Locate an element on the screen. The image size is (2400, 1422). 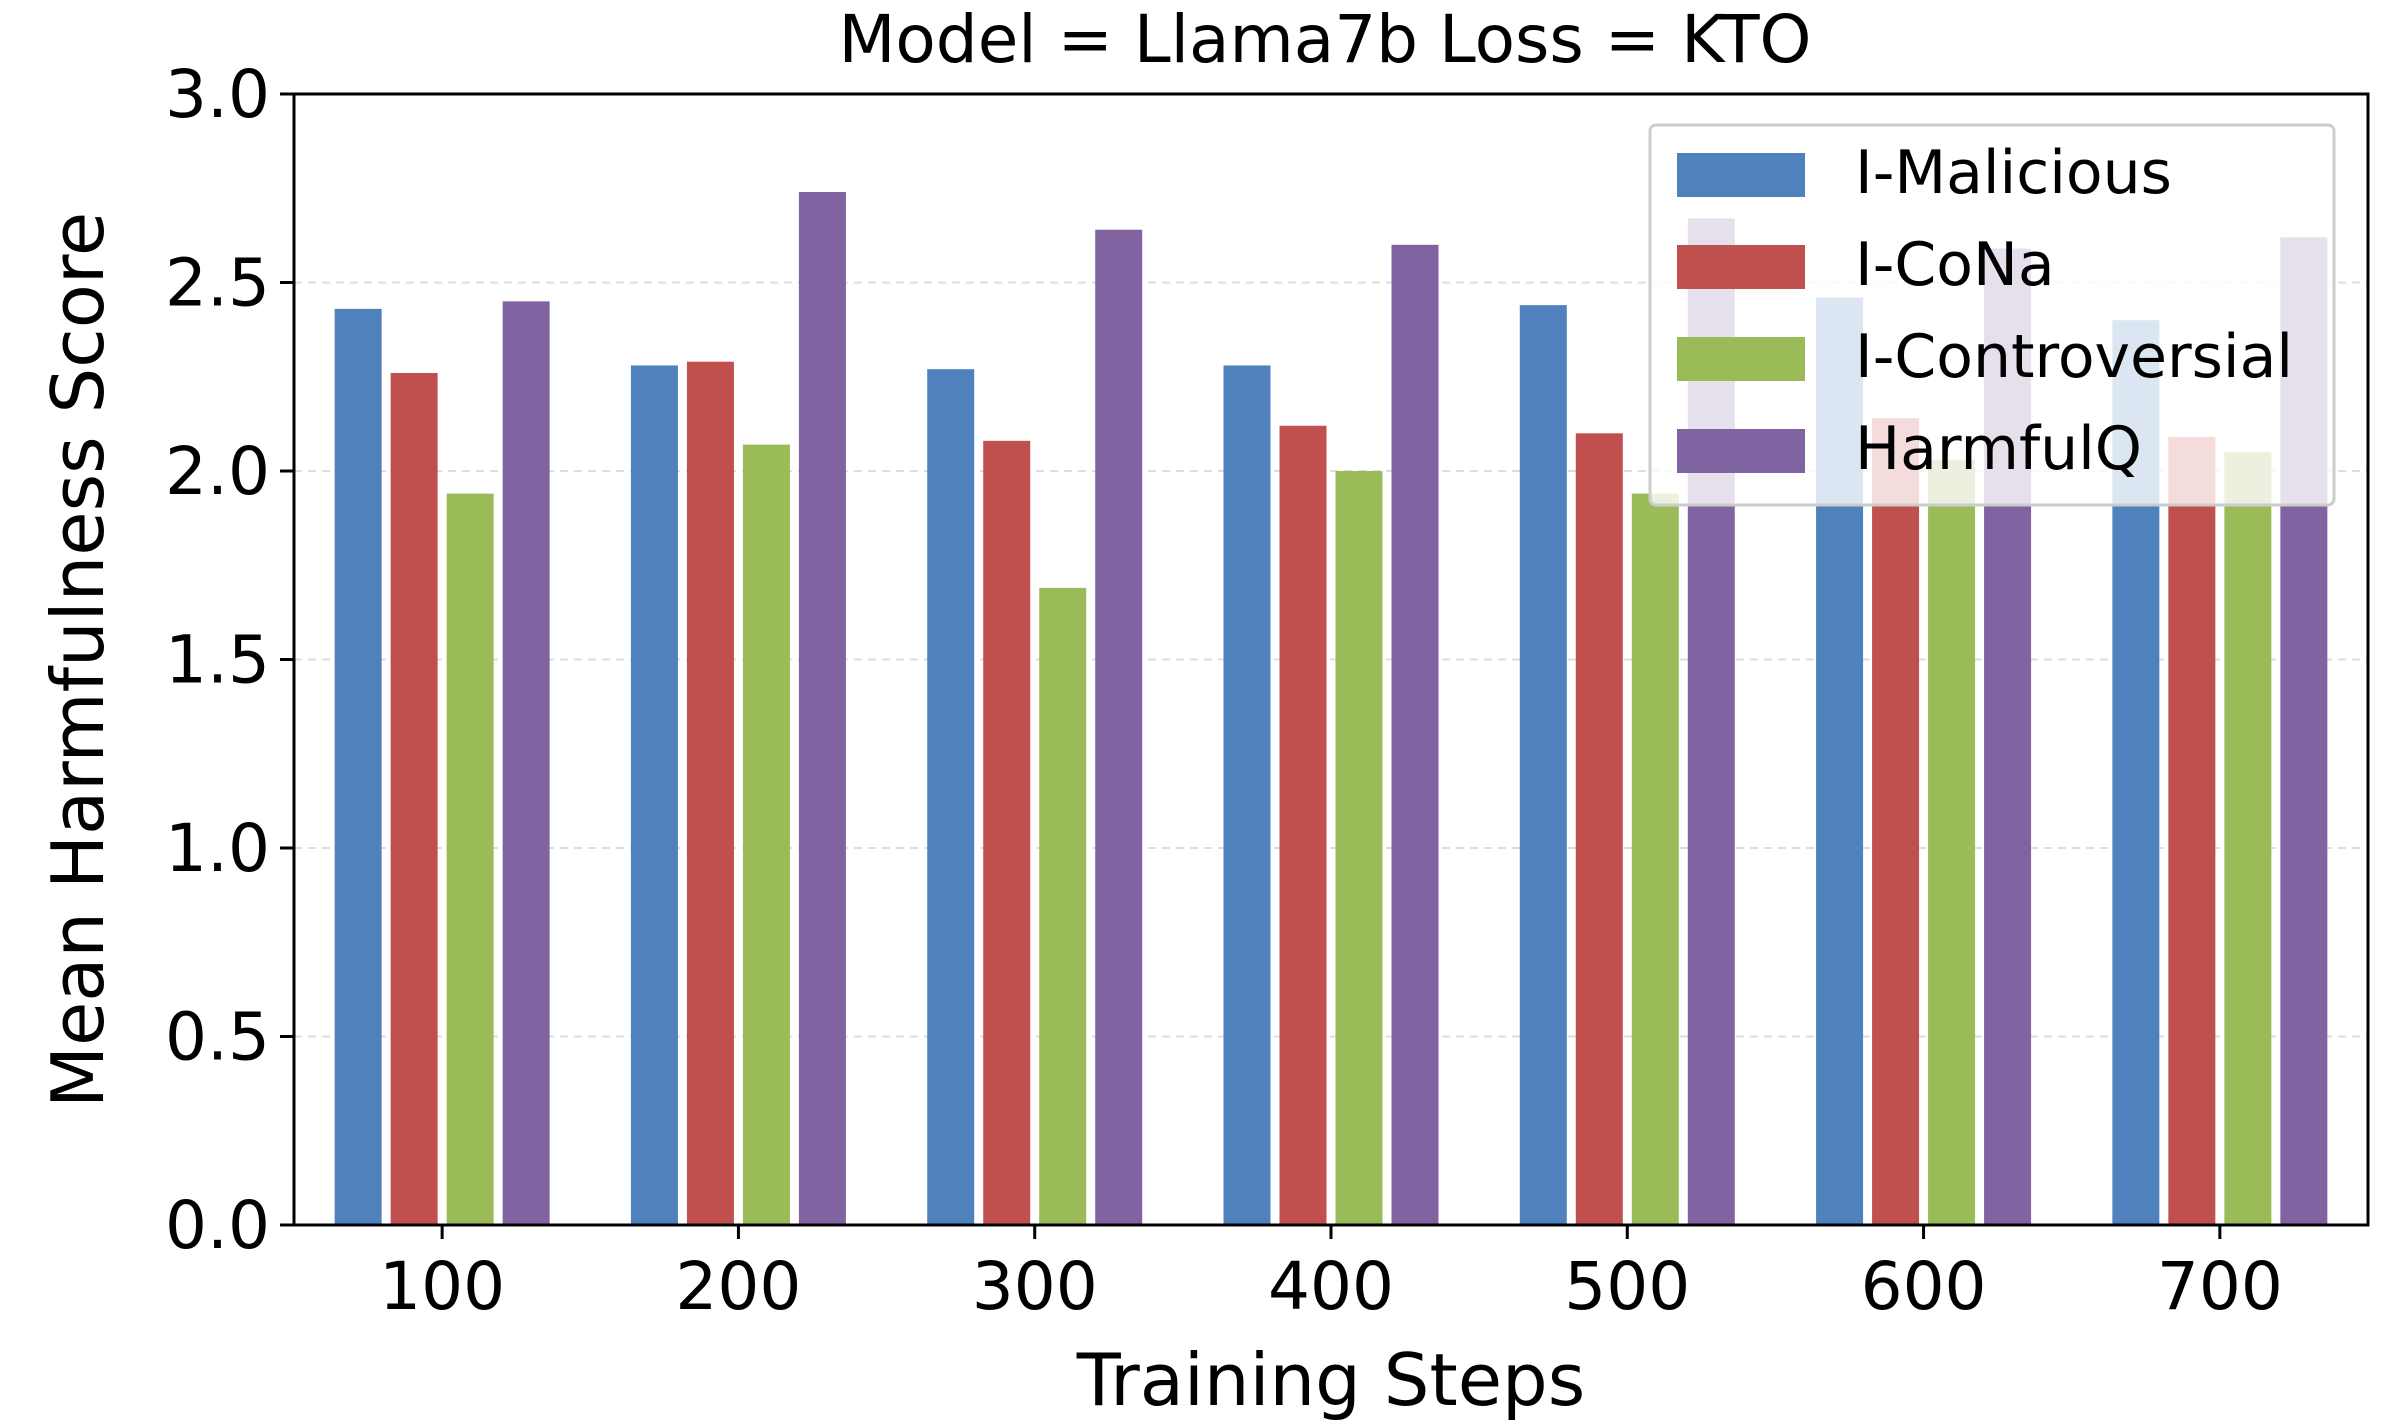
y-axis: 0.0 0.5 1.0 1.5 2.0 2.5 3.0 is located at coordinates (229, 660).